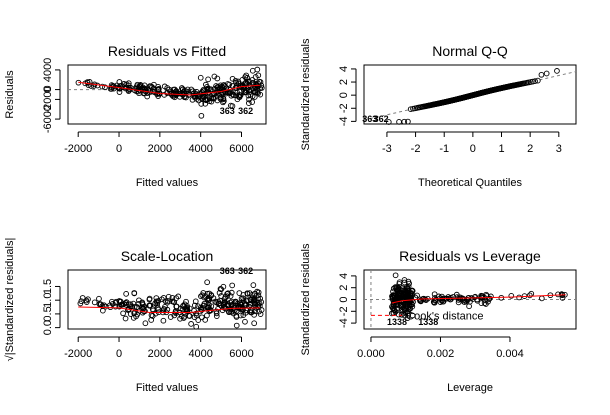 The width and height of the screenshot is (610, 415). Describe the element at coordinates (48, 99) in the screenshot. I see `y-tick-label: -2000` at that location.